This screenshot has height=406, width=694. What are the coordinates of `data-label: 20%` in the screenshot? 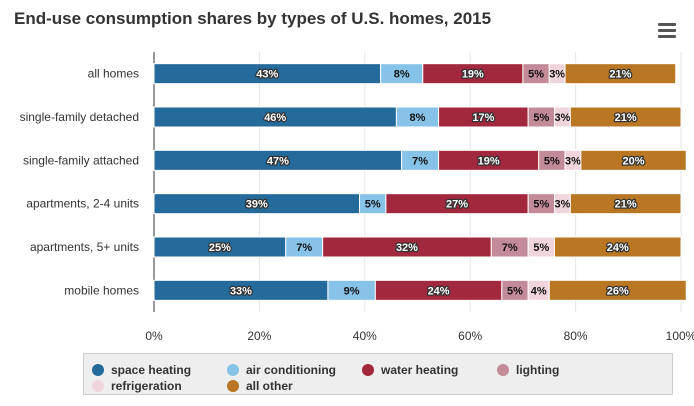 It's located at (634, 161).